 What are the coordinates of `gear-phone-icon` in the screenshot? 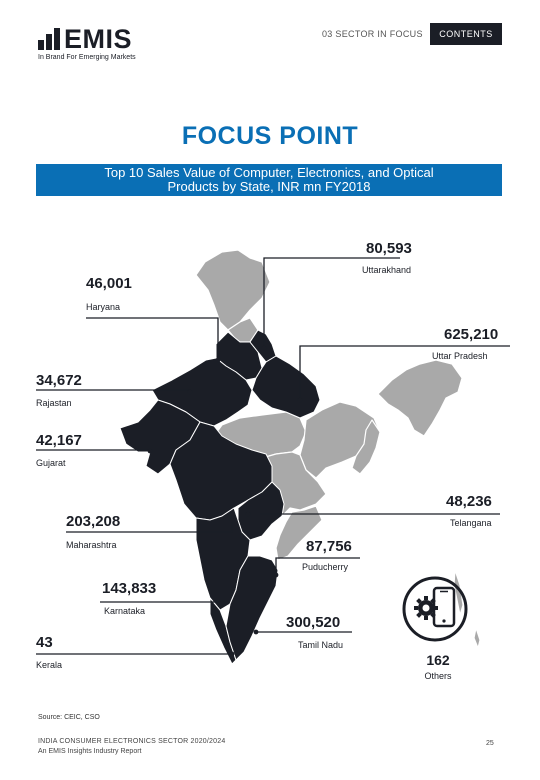 It's located at (435, 609).